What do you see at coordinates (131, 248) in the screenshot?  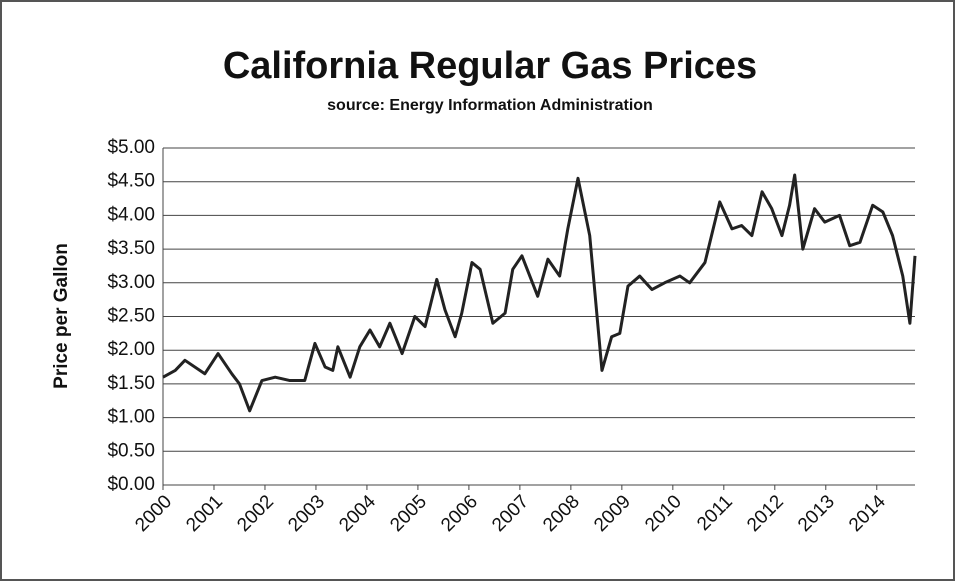 I see `y-tick-label: $3.50` at bounding box center [131, 248].